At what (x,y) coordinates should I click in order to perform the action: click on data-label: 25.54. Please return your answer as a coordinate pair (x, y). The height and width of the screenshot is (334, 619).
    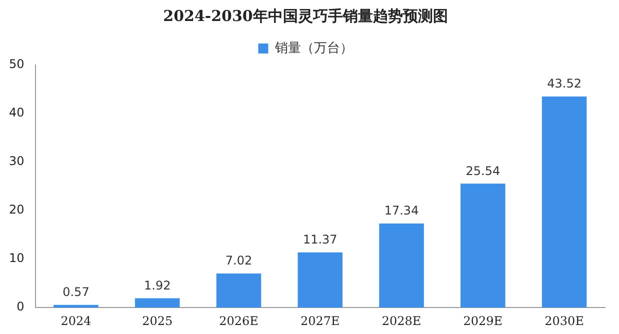
    Looking at the image, I should click on (483, 171).